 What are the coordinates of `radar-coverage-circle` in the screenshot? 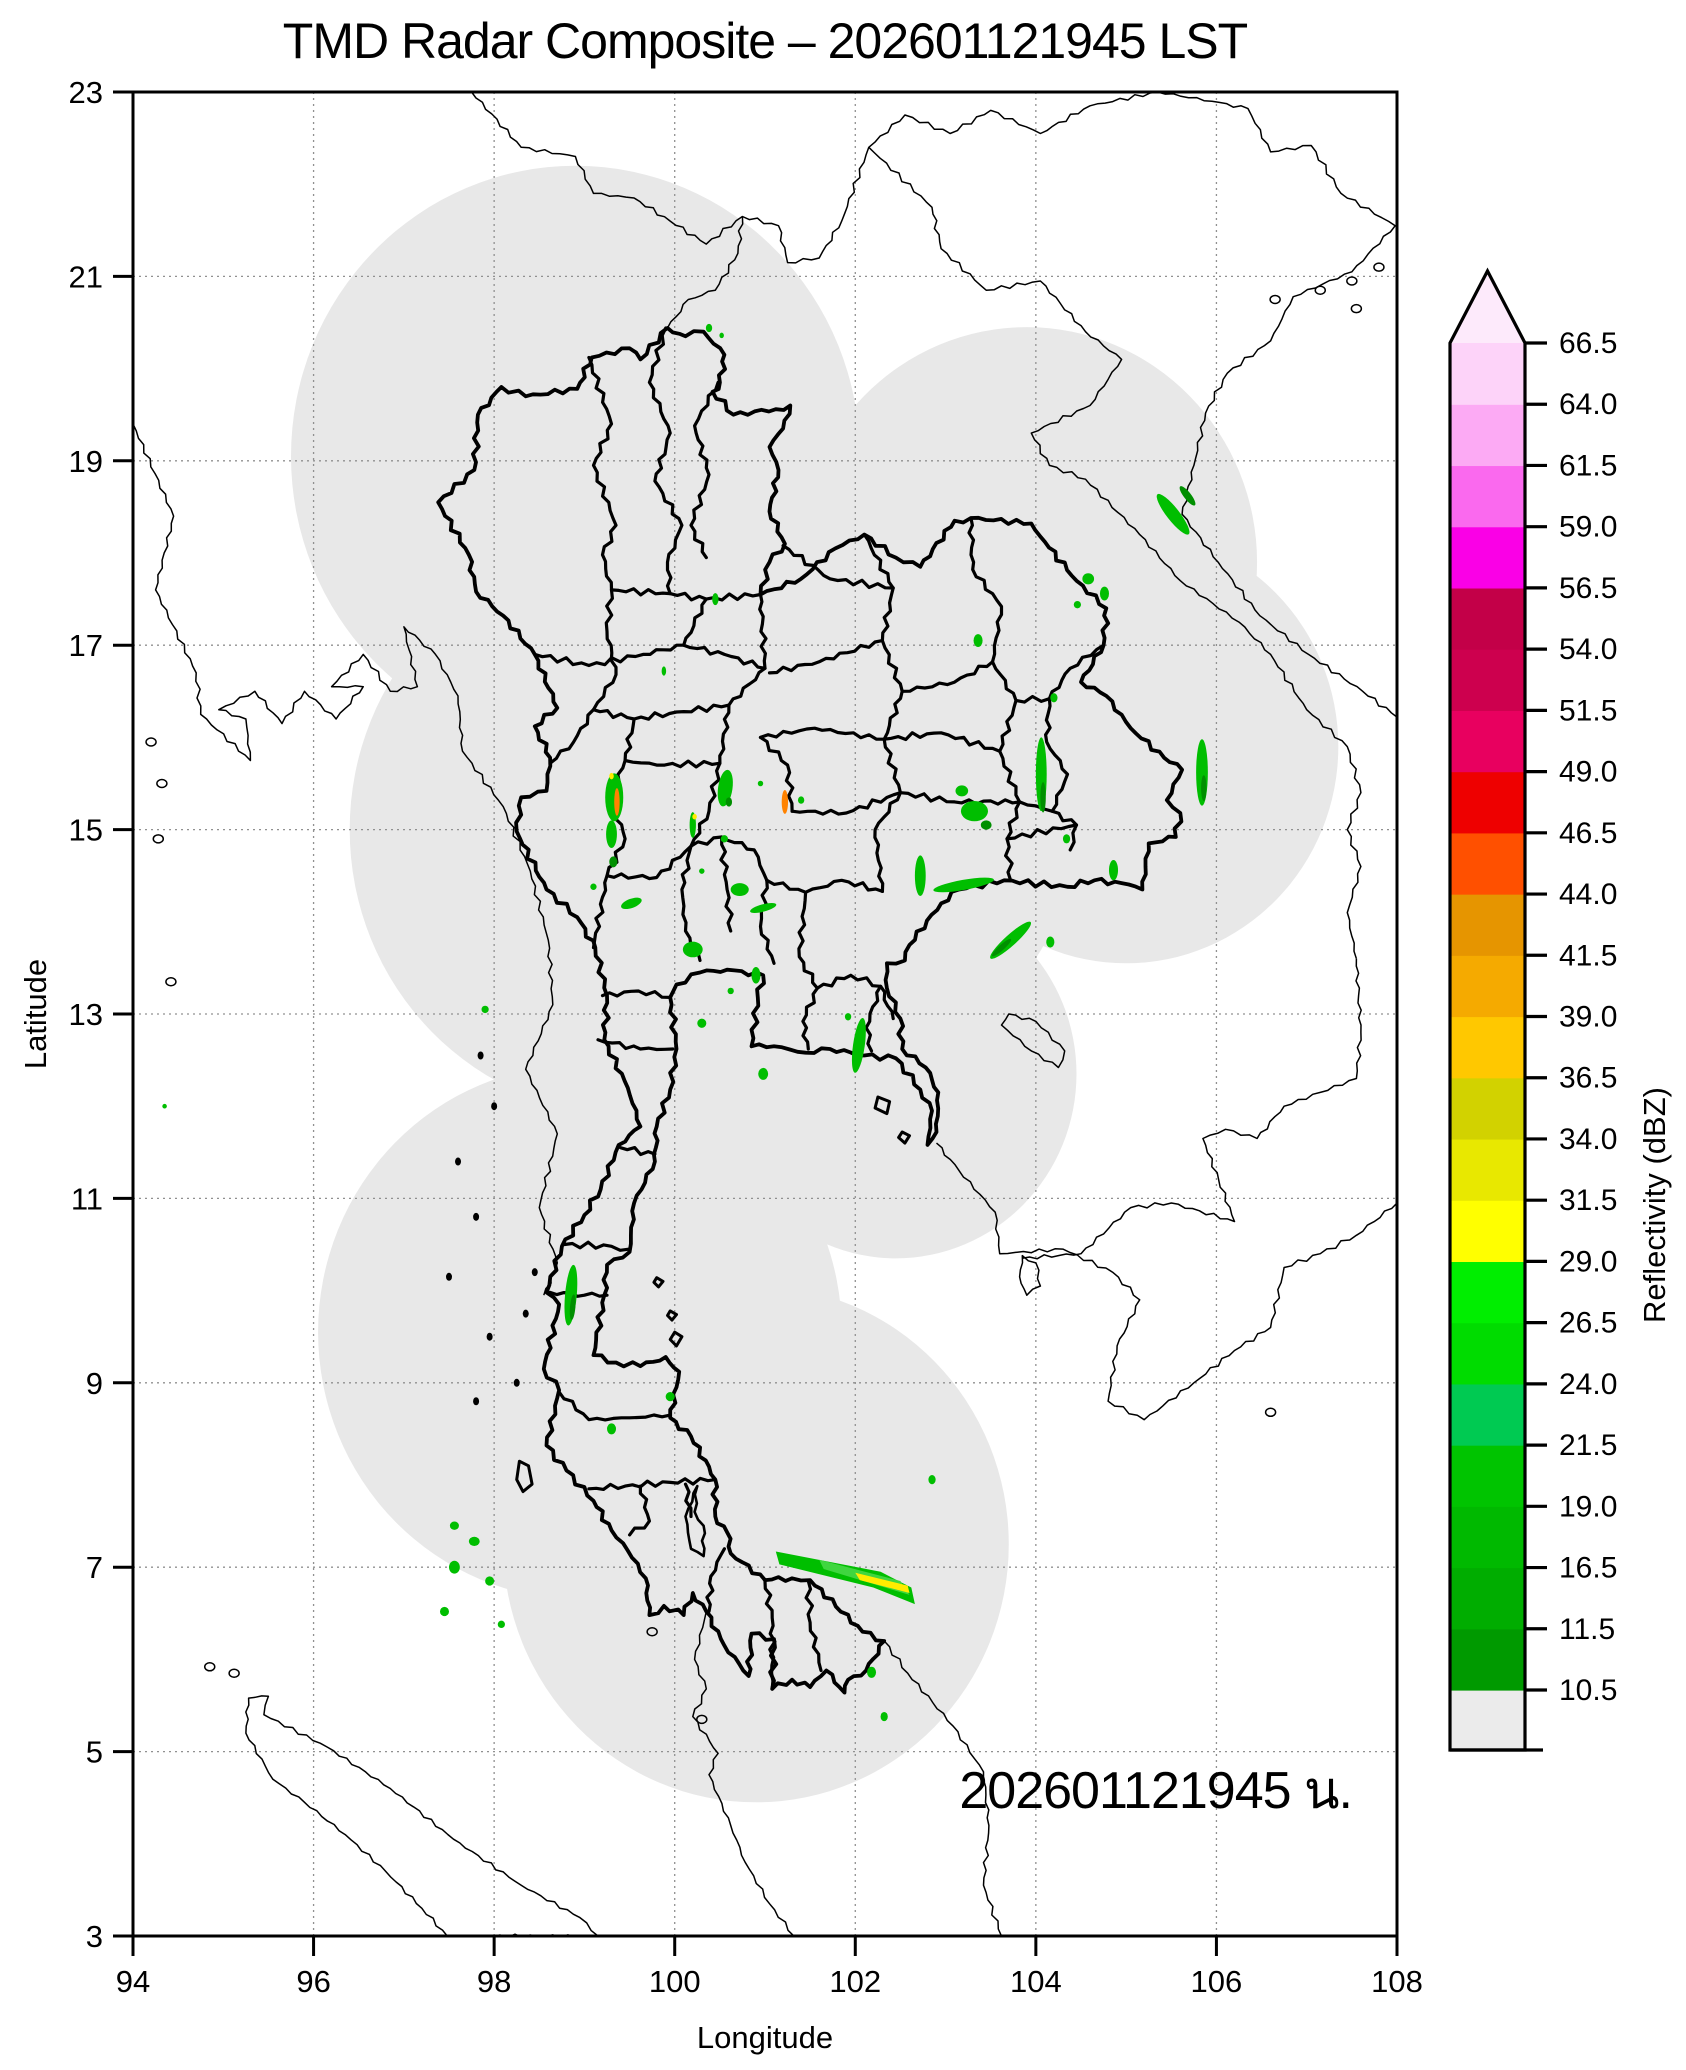 It's located at (756, 1544).